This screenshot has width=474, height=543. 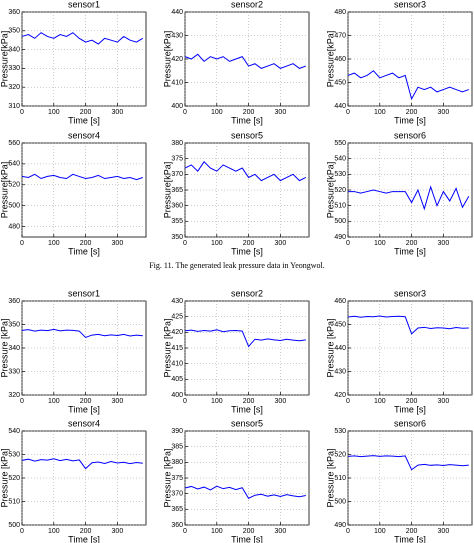 I want to click on y-tick-label: 415, so click(x=177, y=348).